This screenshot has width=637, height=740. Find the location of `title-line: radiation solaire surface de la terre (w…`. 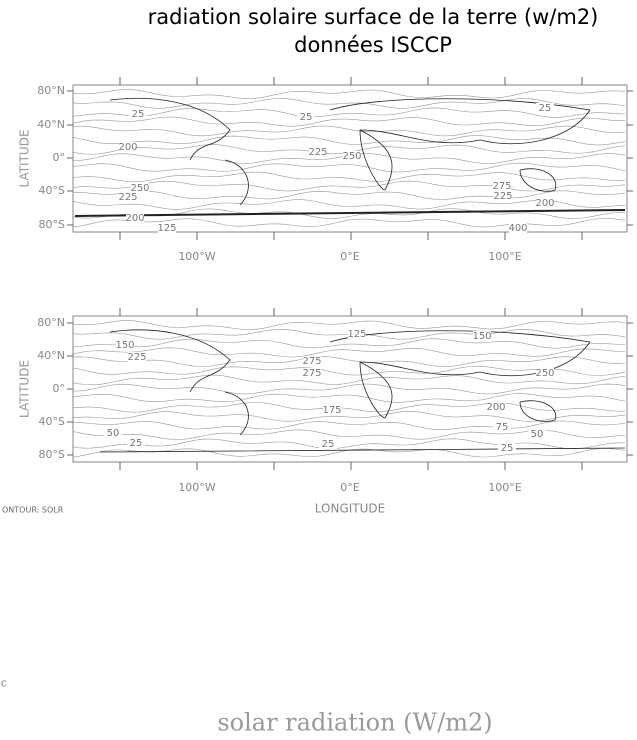

title-line: radiation solaire surface de la terre (w… is located at coordinates (373, 17).